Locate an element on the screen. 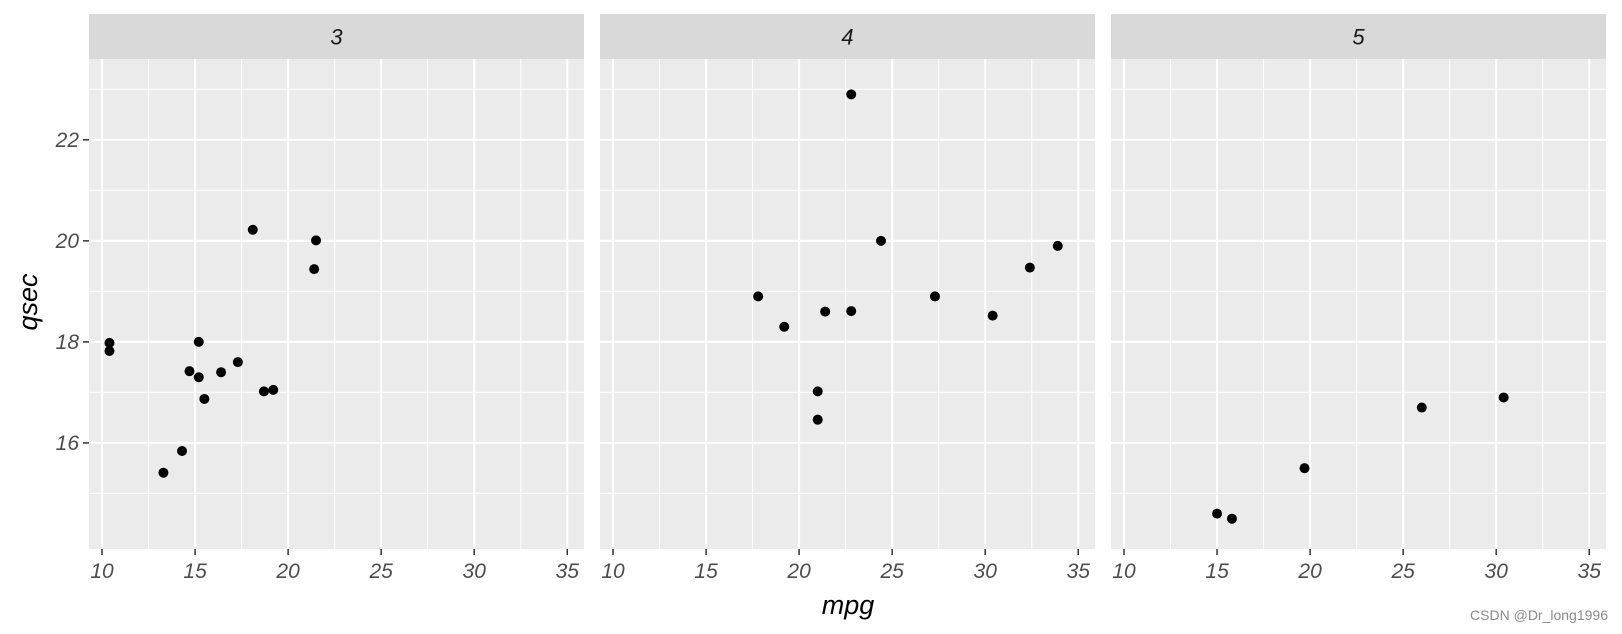 The image size is (1622, 634). y-axis-title: qsec is located at coordinates (28, 302).